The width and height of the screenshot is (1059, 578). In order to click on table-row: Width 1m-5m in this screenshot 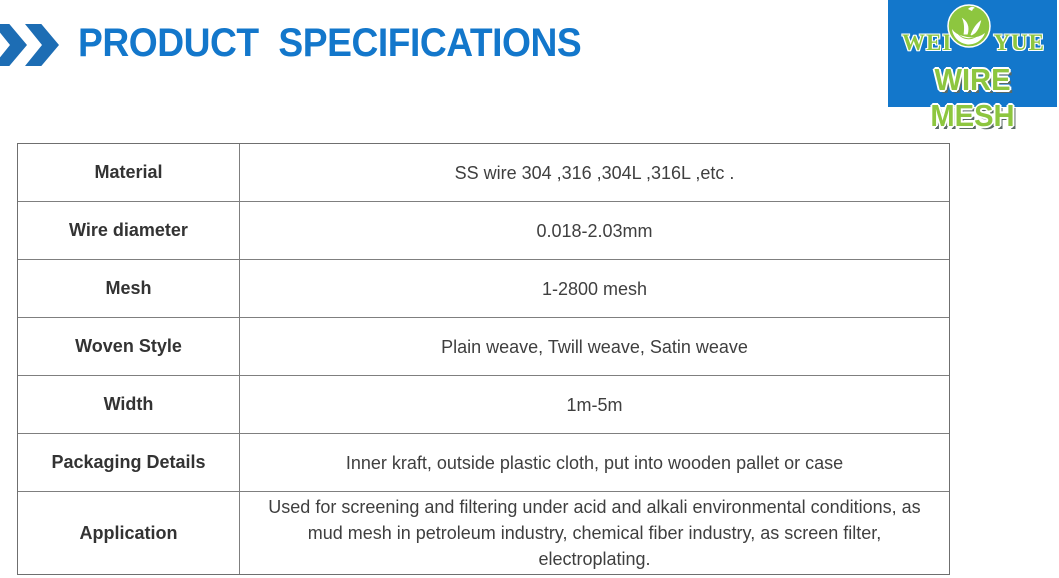, I will do `click(483, 404)`.